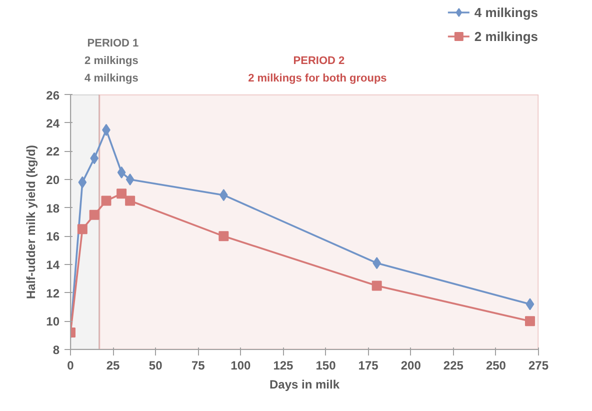 This screenshot has width=592, height=411. I want to click on x-tick-label: 75, so click(198, 365).